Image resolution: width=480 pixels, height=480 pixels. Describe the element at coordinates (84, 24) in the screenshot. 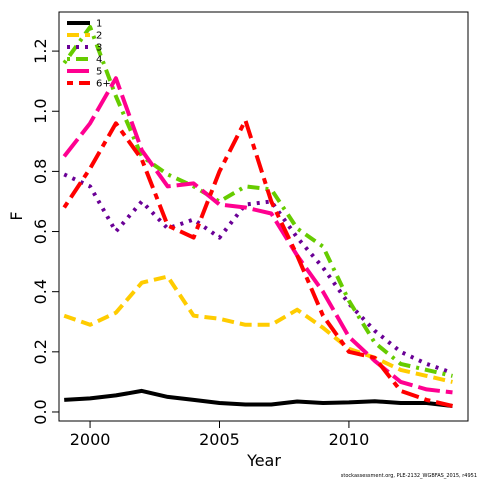

I see `legend-item-1: 1` at that location.